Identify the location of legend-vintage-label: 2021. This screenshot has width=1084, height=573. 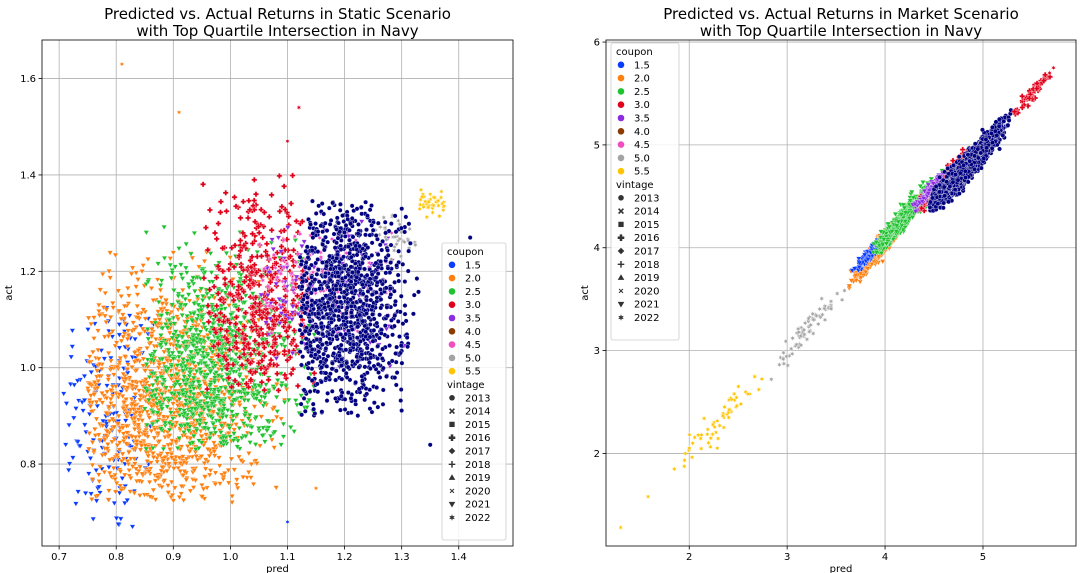
(477, 505).